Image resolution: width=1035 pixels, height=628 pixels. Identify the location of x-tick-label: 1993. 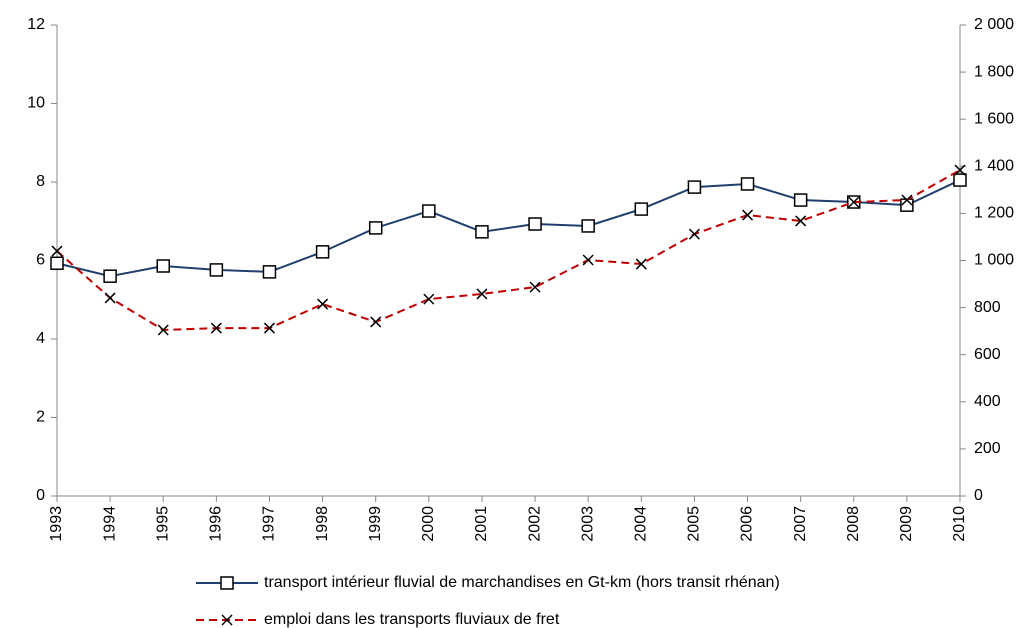
(56, 524).